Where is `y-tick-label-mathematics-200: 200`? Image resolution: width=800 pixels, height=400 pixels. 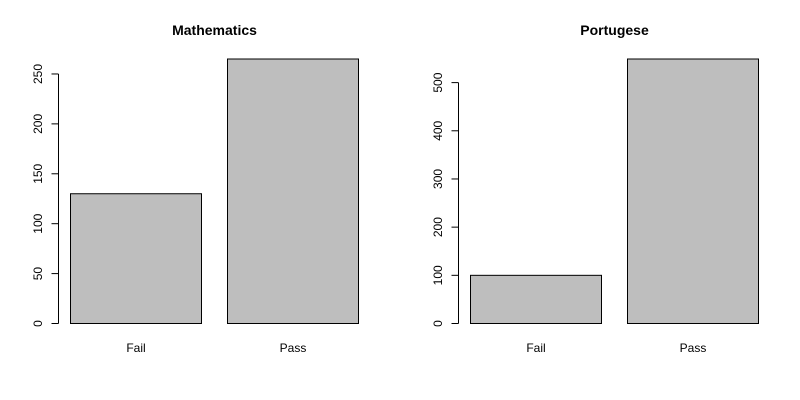 y-tick-label-mathematics-200: 200 is located at coordinates (38, 124).